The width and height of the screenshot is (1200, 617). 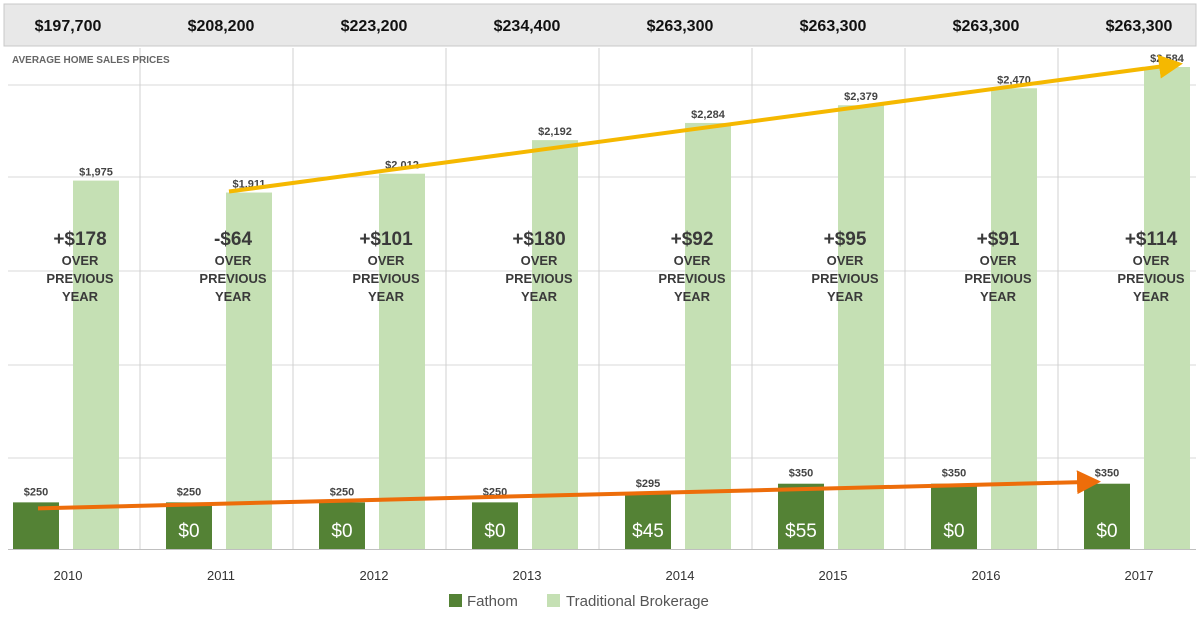 What do you see at coordinates (648, 531) in the screenshot?
I see `fathom-change-label: $45` at bounding box center [648, 531].